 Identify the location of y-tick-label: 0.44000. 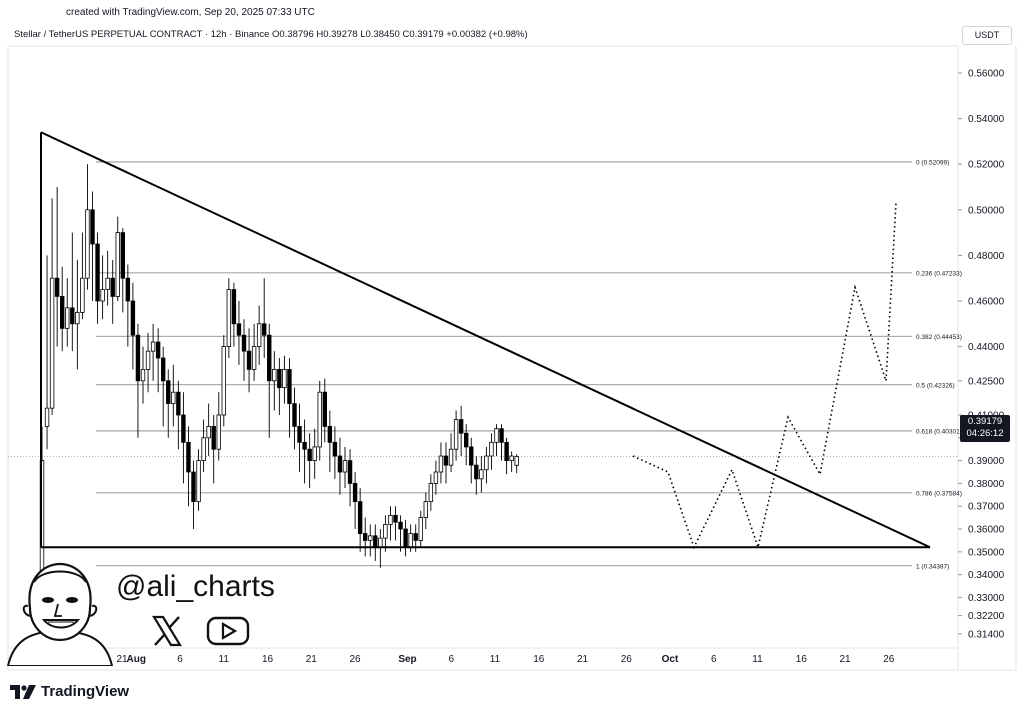
(986, 347).